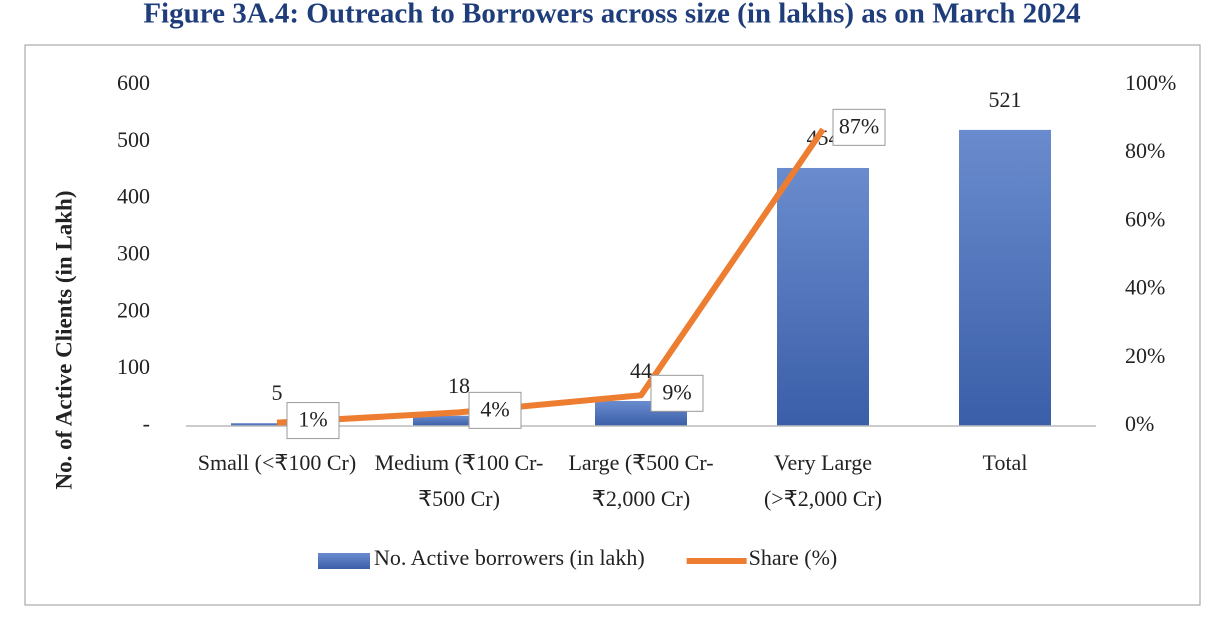 Image resolution: width=1225 pixels, height=624 pixels. What do you see at coordinates (133, 196) in the screenshot?
I see `y-tick-label: 400` at bounding box center [133, 196].